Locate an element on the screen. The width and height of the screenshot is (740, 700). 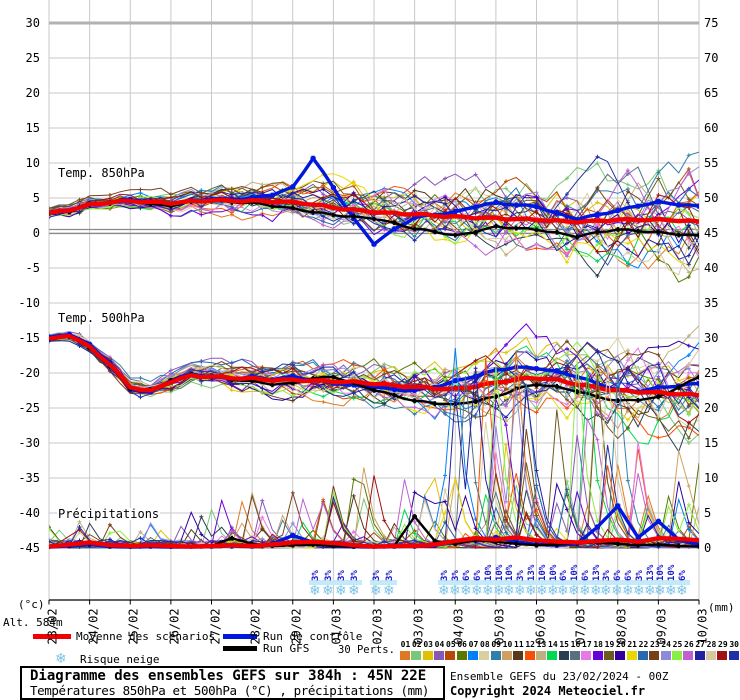
x-date-label: 27/02 is located at coordinates (215, 626).